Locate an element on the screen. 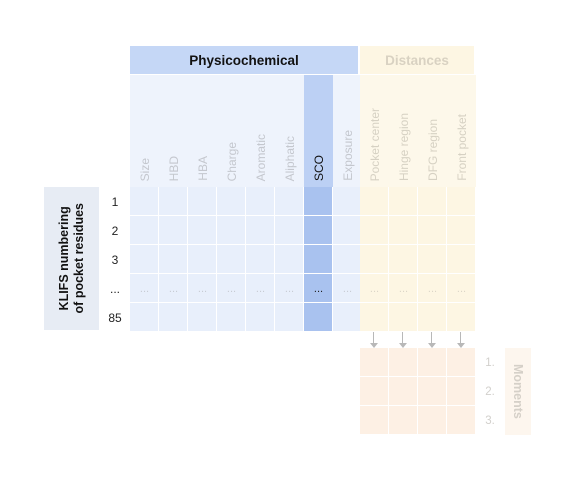 This screenshot has height=479, width=576. moments-label-text: Moments is located at coordinates (518, 391).